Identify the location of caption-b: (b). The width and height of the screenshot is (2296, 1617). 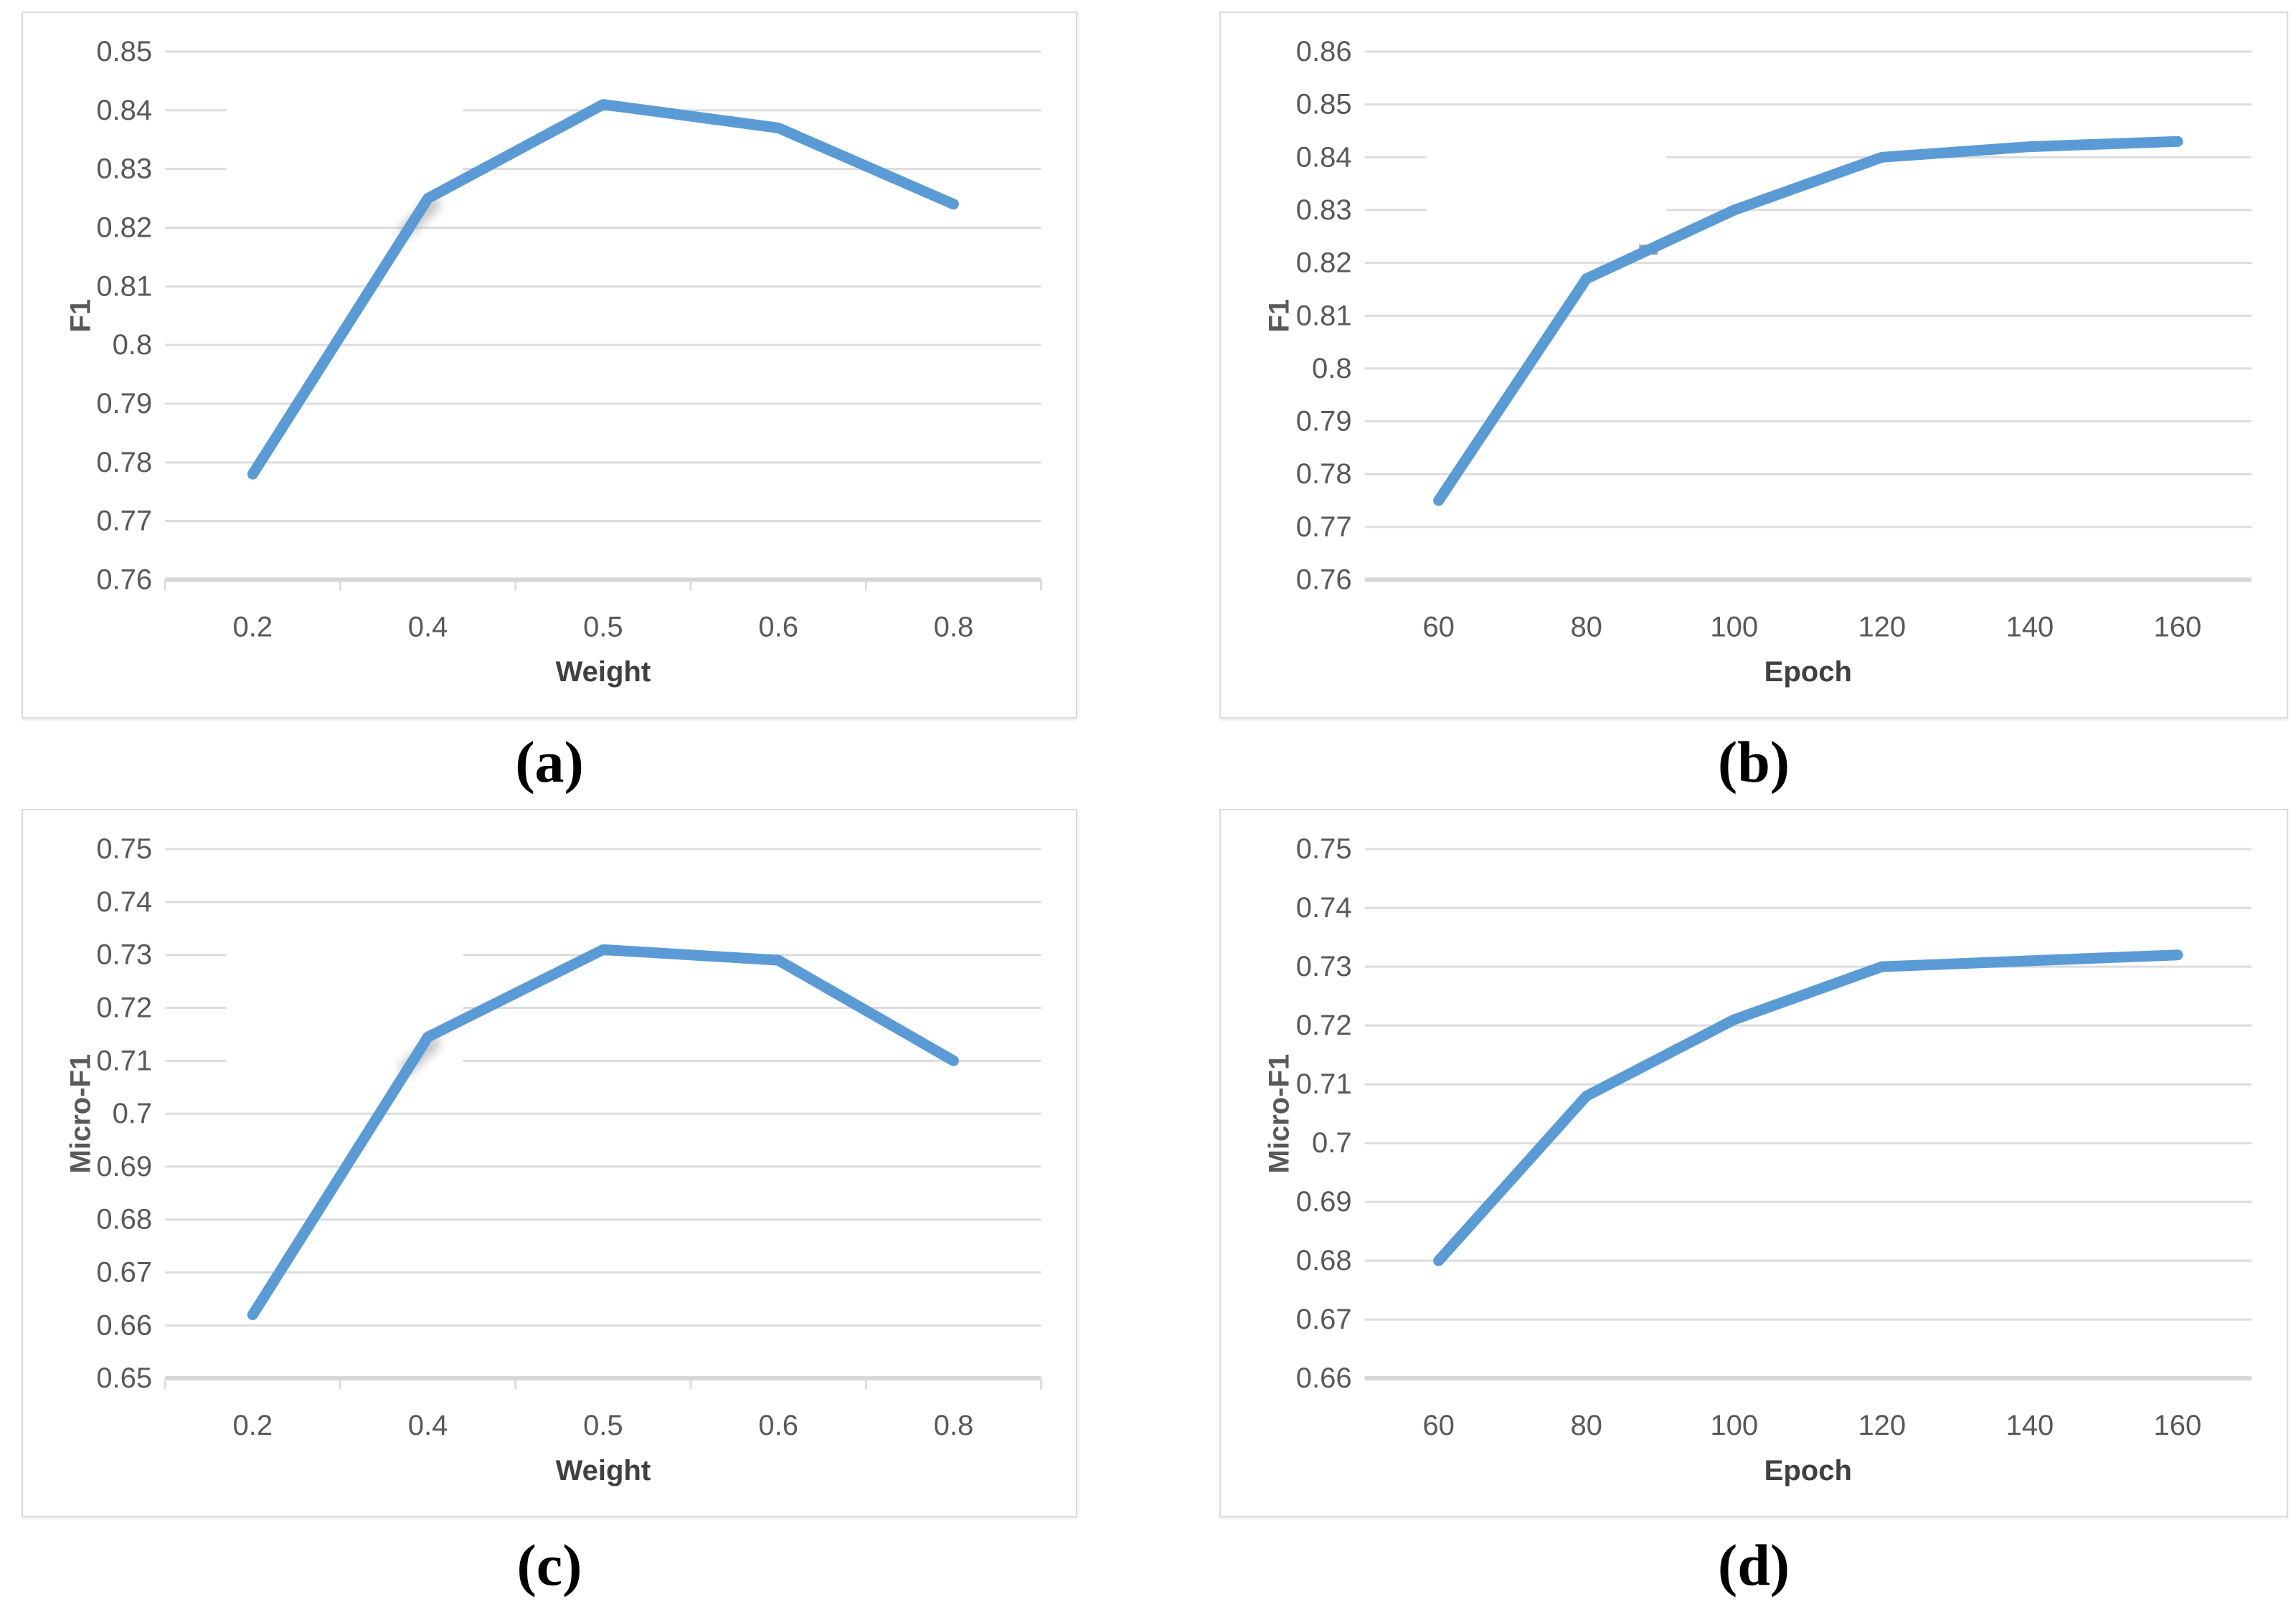
(1754, 762).